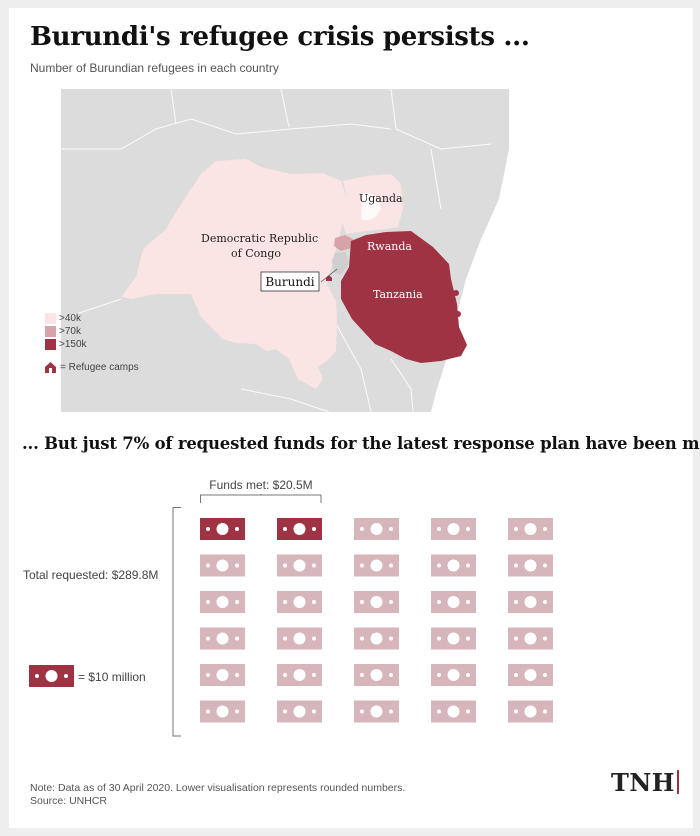 This screenshot has width=700, height=836. What do you see at coordinates (259, 238) in the screenshot?
I see `label-drc-line1: Democratic Republic` at bounding box center [259, 238].